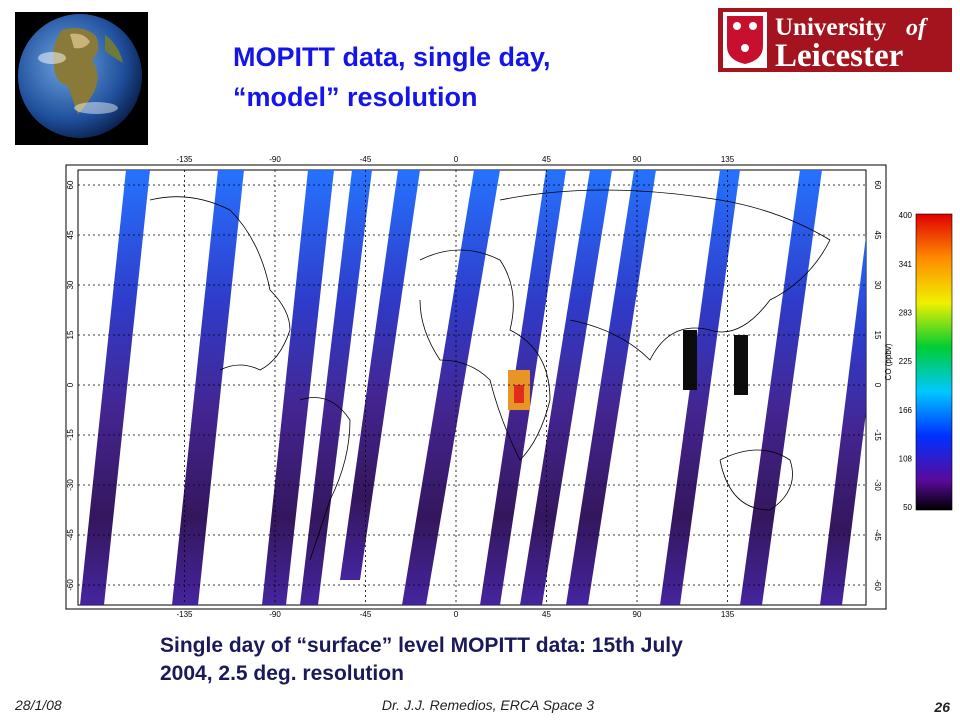  Describe the element at coordinates (392, 57) in the screenshot. I see `title-line: MOPITT data, single day,` at that location.